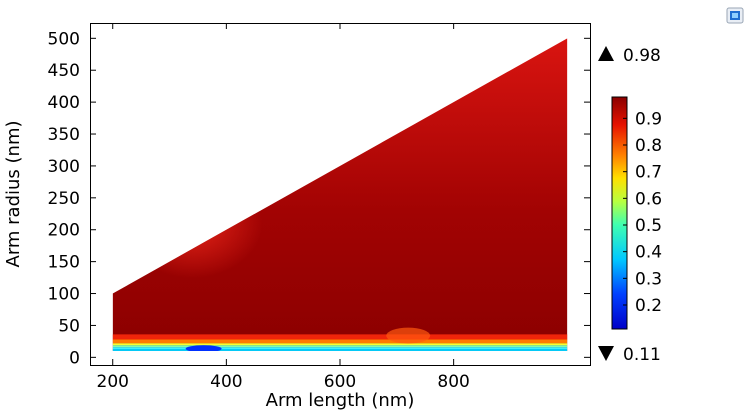 Image resolution: width=750 pixels, height=415 pixels. What do you see at coordinates (64, 135) in the screenshot?
I see `y-tick-label: 350` at bounding box center [64, 135].